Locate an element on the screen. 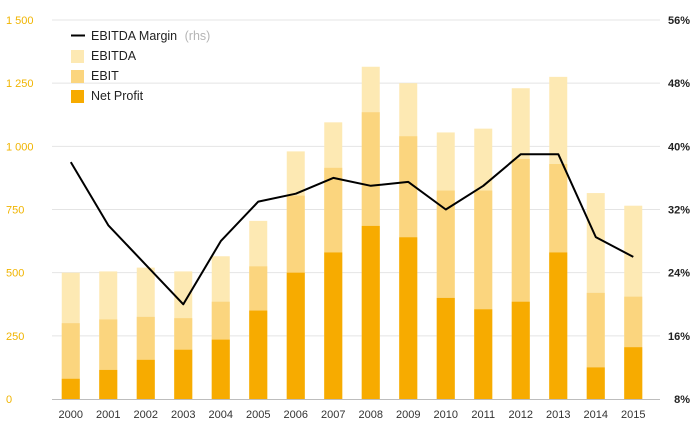 This screenshot has height=433, width=700. bar-net-profit-2006 is located at coordinates (295, 335).